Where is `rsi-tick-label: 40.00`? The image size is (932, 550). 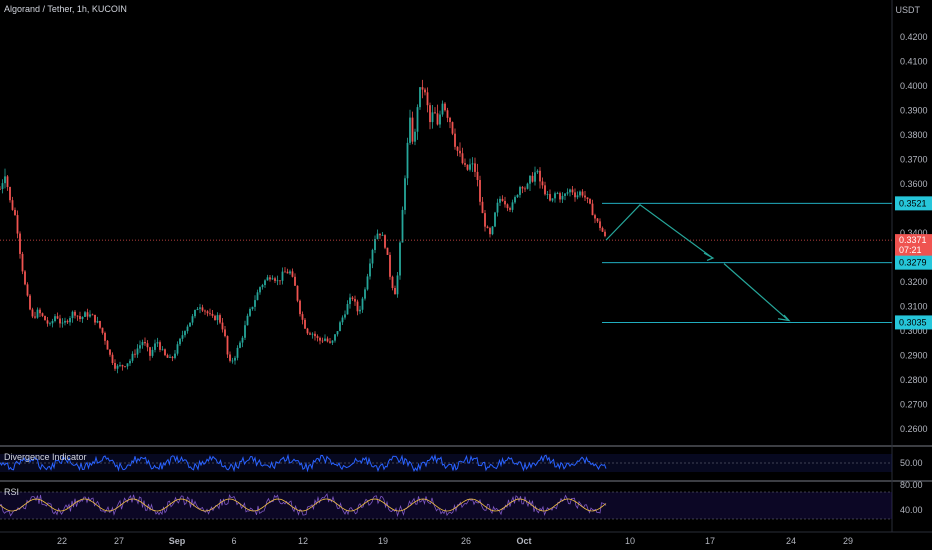
rsi-tick-label: 40.00 is located at coordinates (911, 510).